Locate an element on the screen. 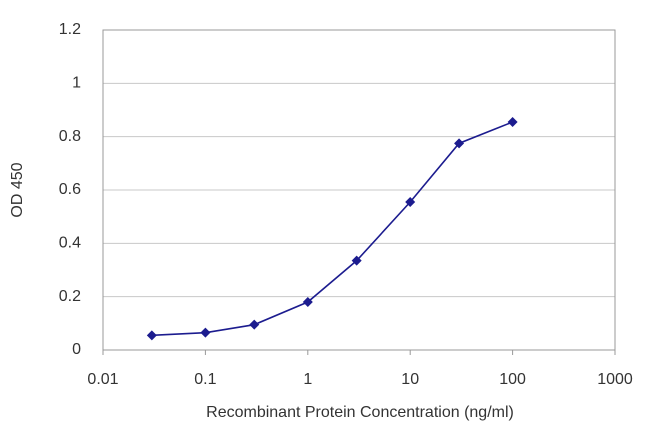 This screenshot has width=650, height=434. y-tick-label: 0.2 is located at coordinates (70, 296).